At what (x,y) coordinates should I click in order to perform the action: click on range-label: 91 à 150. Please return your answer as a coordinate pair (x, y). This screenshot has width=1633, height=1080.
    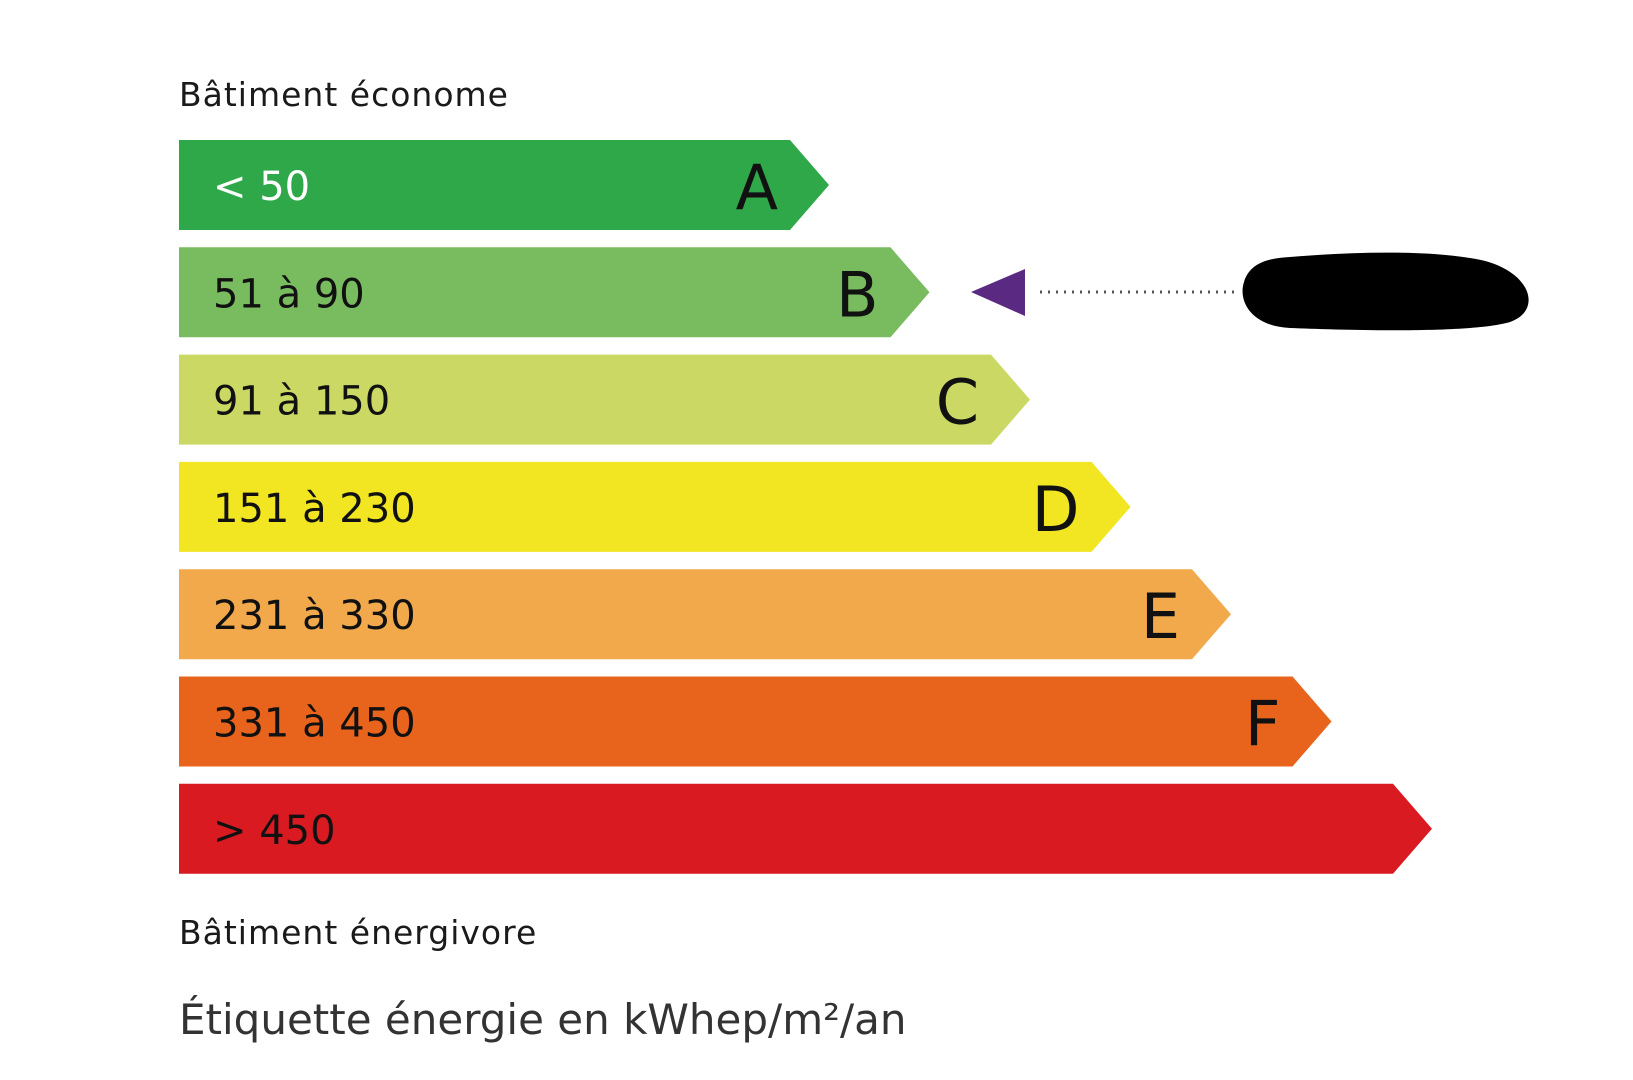
    Looking at the image, I should click on (301, 402).